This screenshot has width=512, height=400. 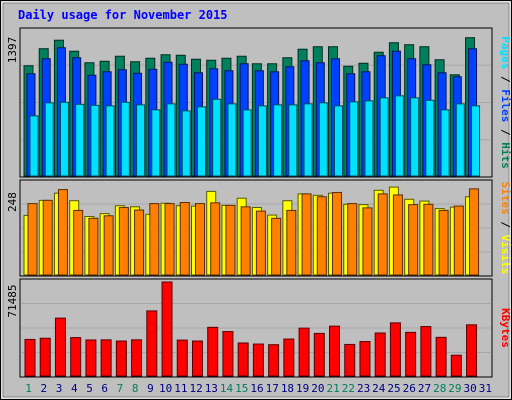 What do you see at coordinates (165, 388) in the screenshot?
I see `day-label-10: 10` at bounding box center [165, 388].